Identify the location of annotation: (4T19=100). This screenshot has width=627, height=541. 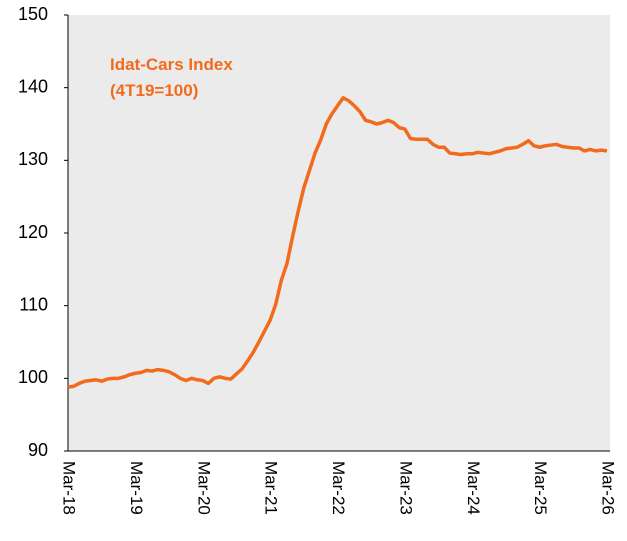
(154, 90).